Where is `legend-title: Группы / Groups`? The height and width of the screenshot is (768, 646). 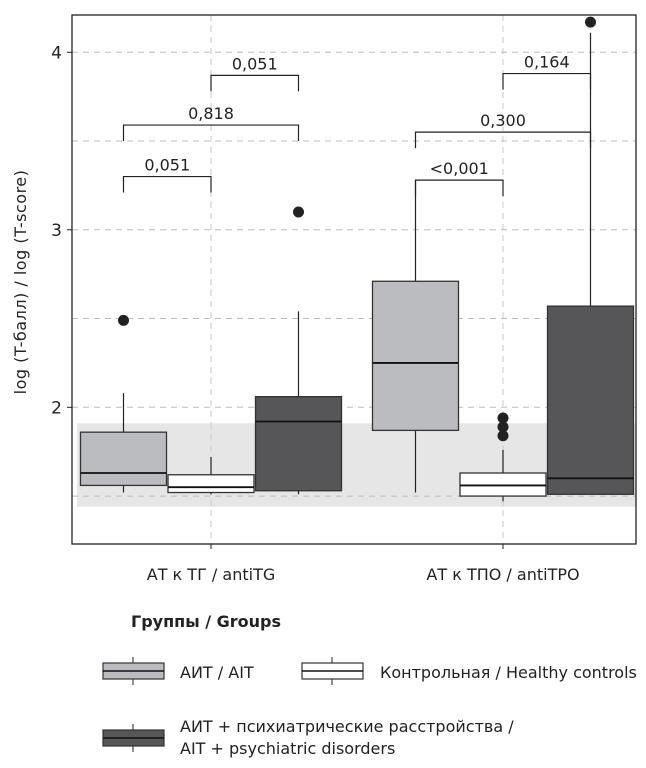 legend-title: Группы / Groups is located at coordinates (206, 621).